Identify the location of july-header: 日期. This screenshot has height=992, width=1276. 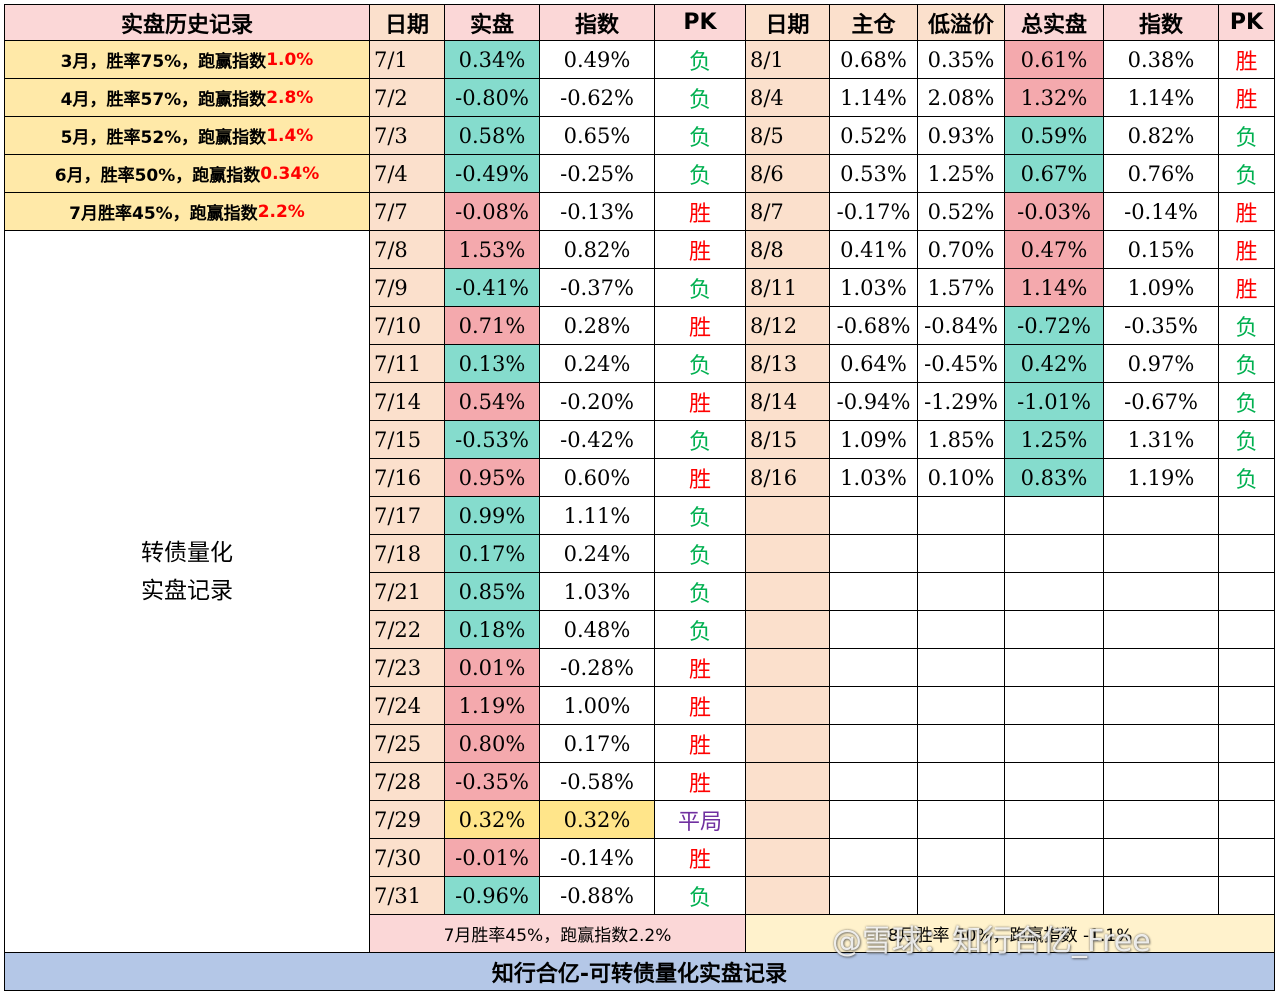
(407, 22).